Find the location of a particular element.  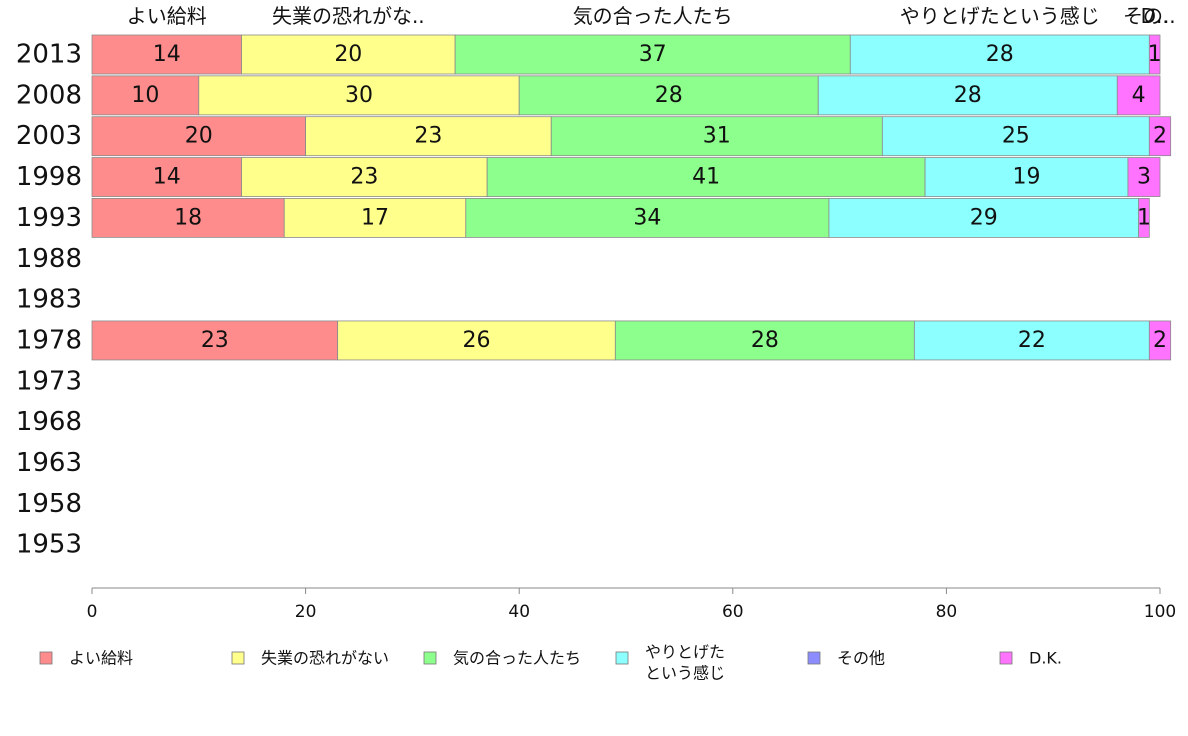

year-label: 2013 is located at coordinates (49, 55).